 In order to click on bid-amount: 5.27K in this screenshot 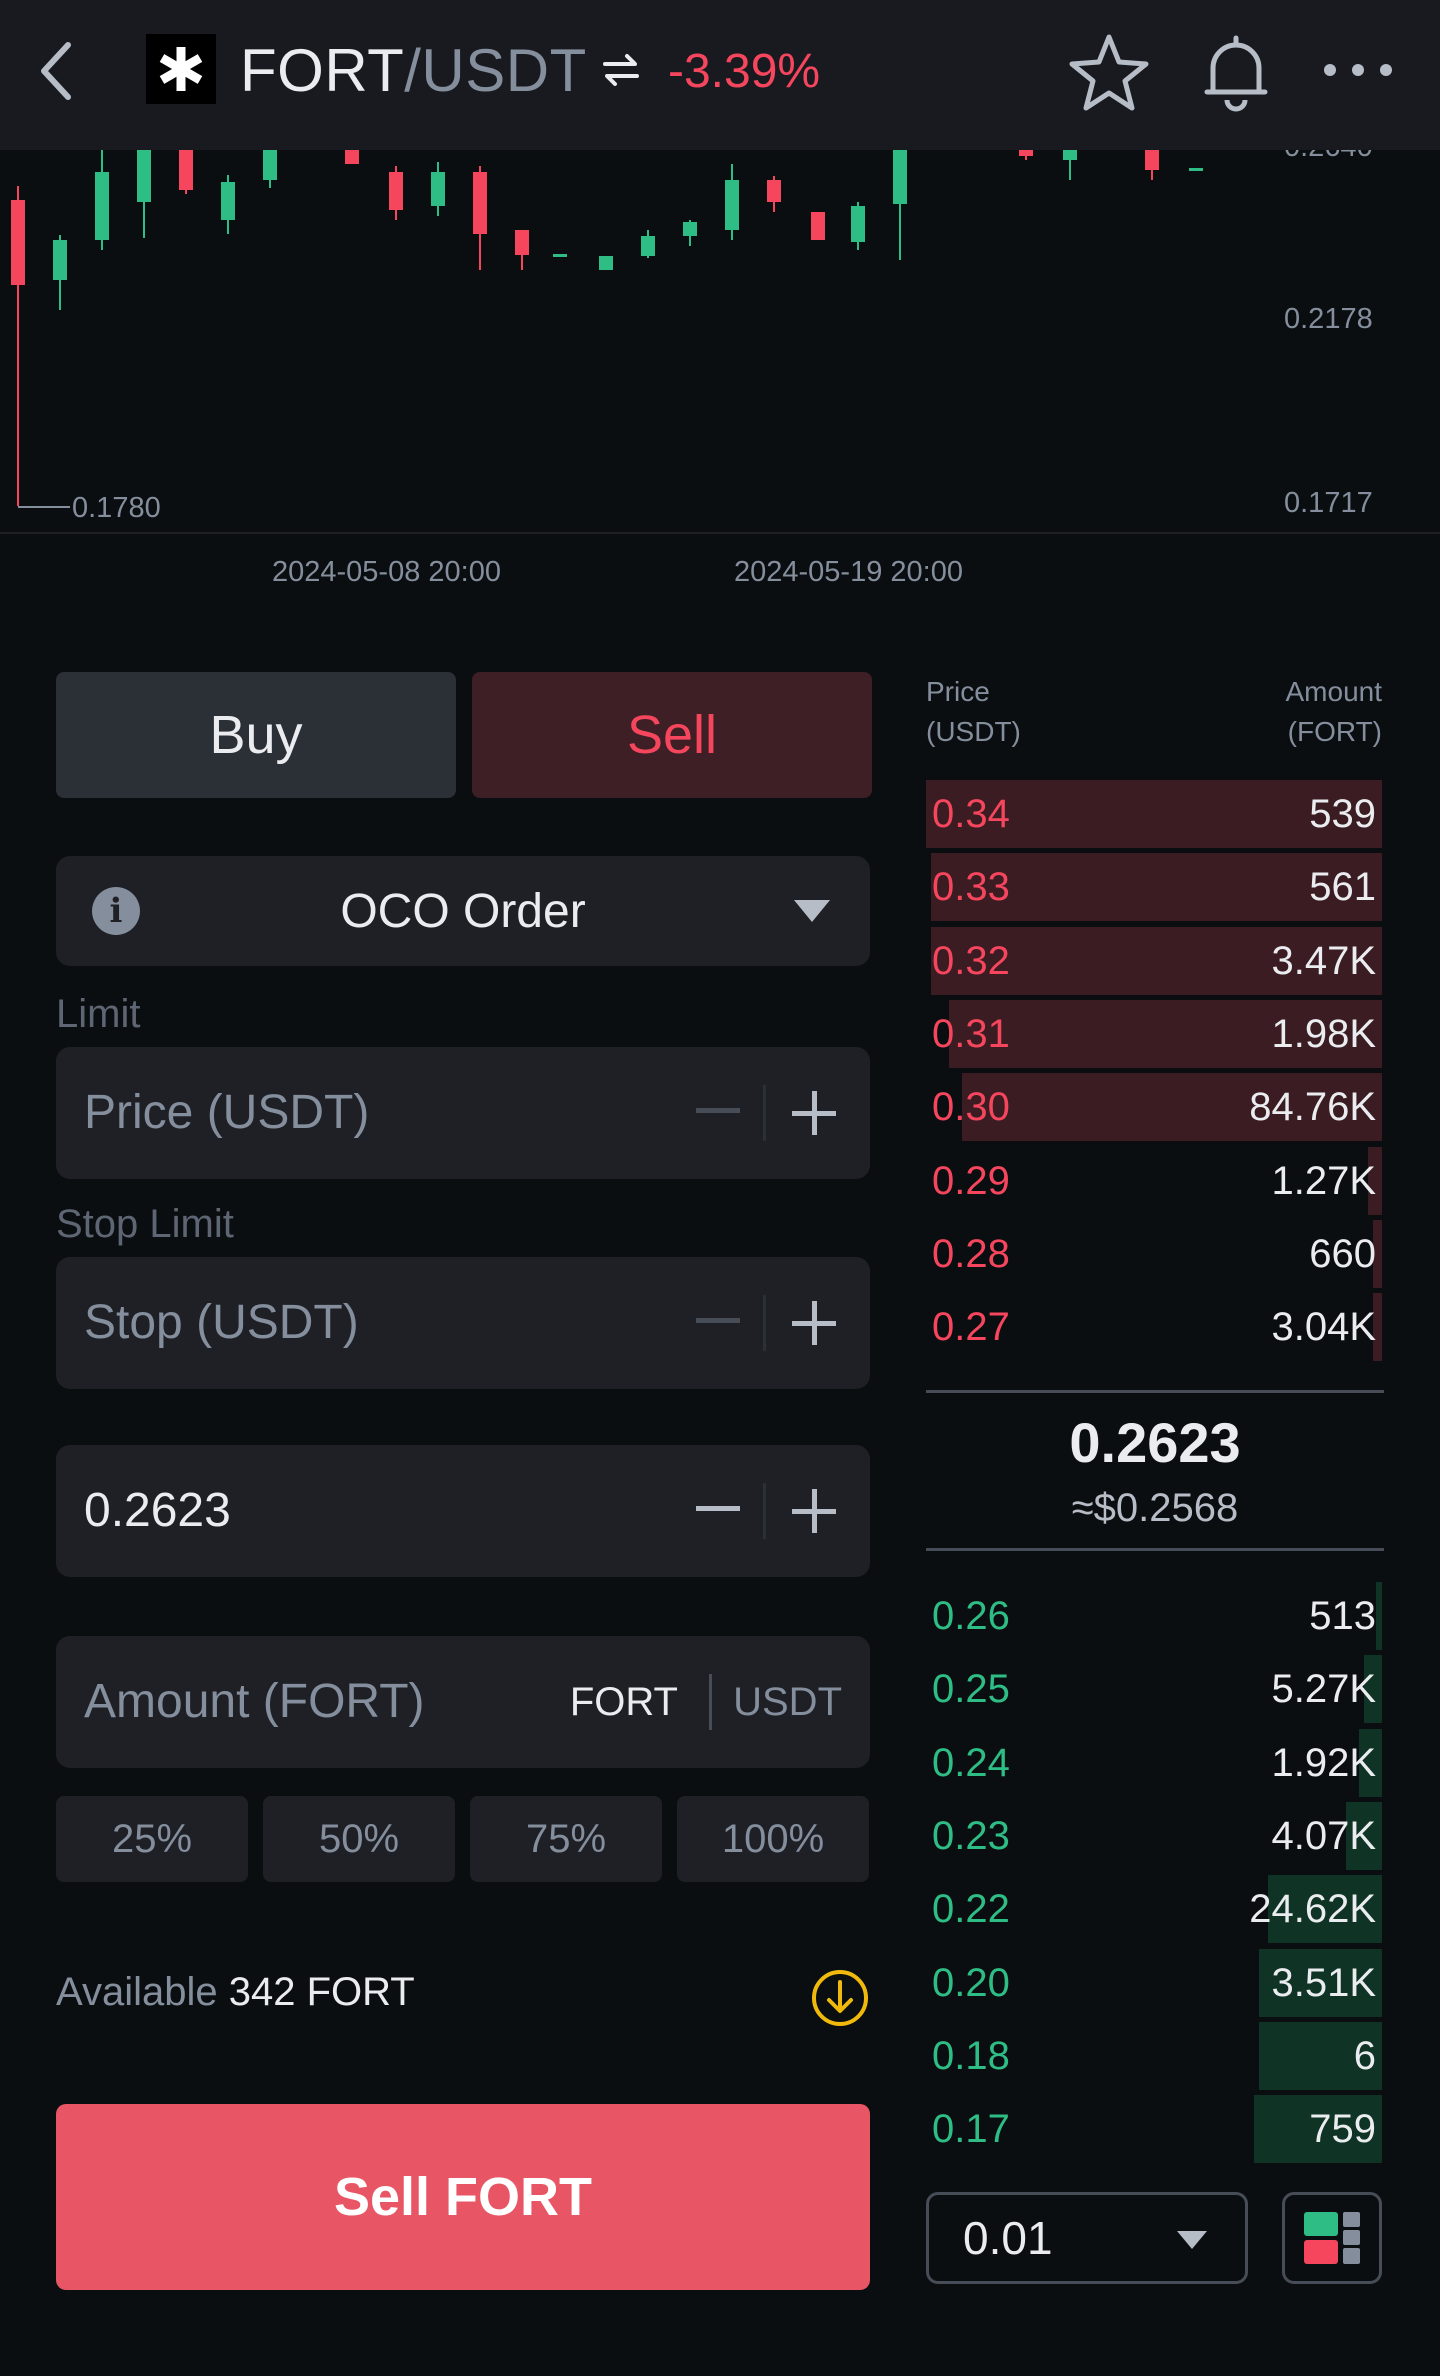, I will do `click(1323, 1689)`.